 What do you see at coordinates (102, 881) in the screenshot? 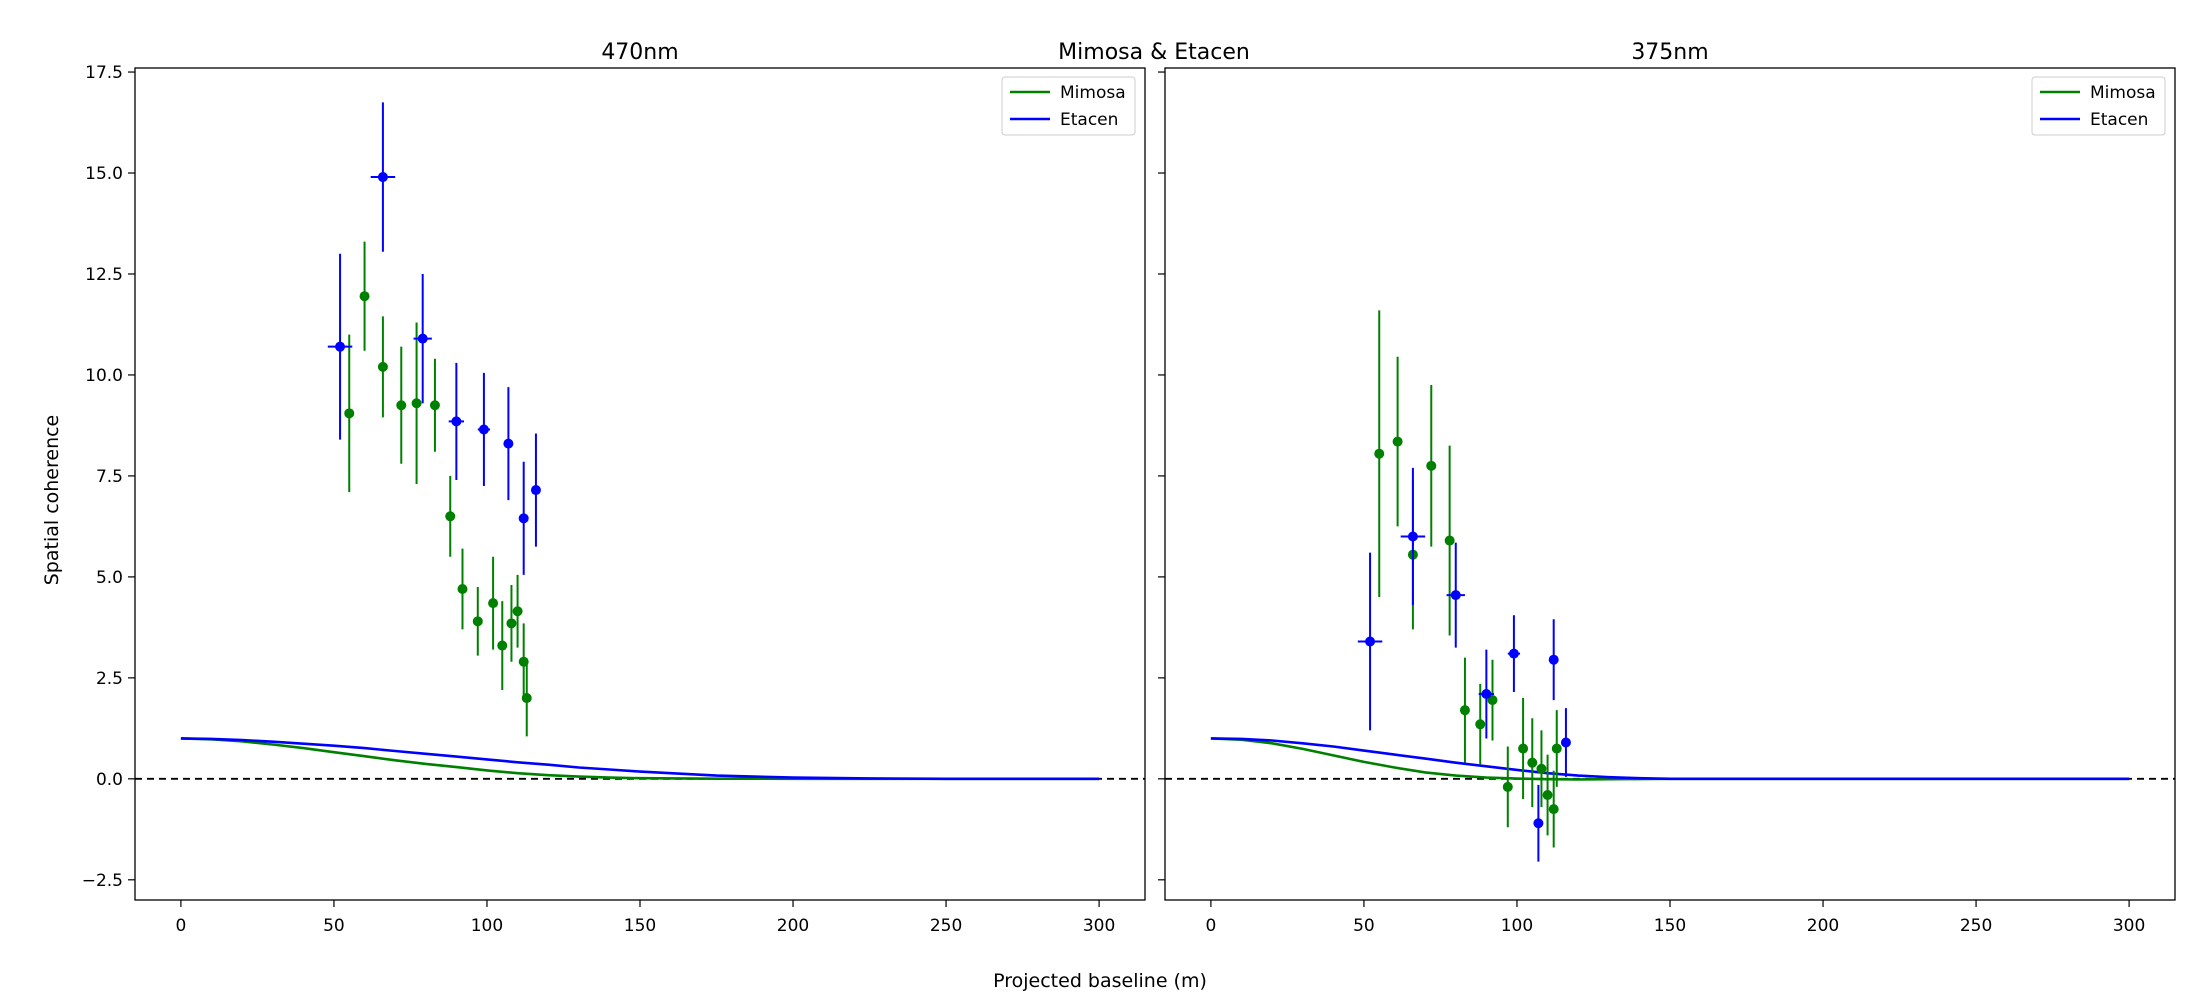
I see `y-tick-label: −2.5` at bounding box center [102, 881].